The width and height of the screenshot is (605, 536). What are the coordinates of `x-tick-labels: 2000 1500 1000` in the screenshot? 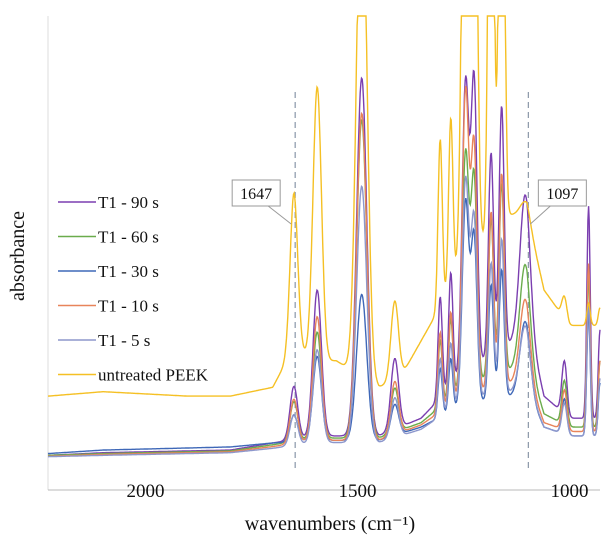 It's located at (358, 491).